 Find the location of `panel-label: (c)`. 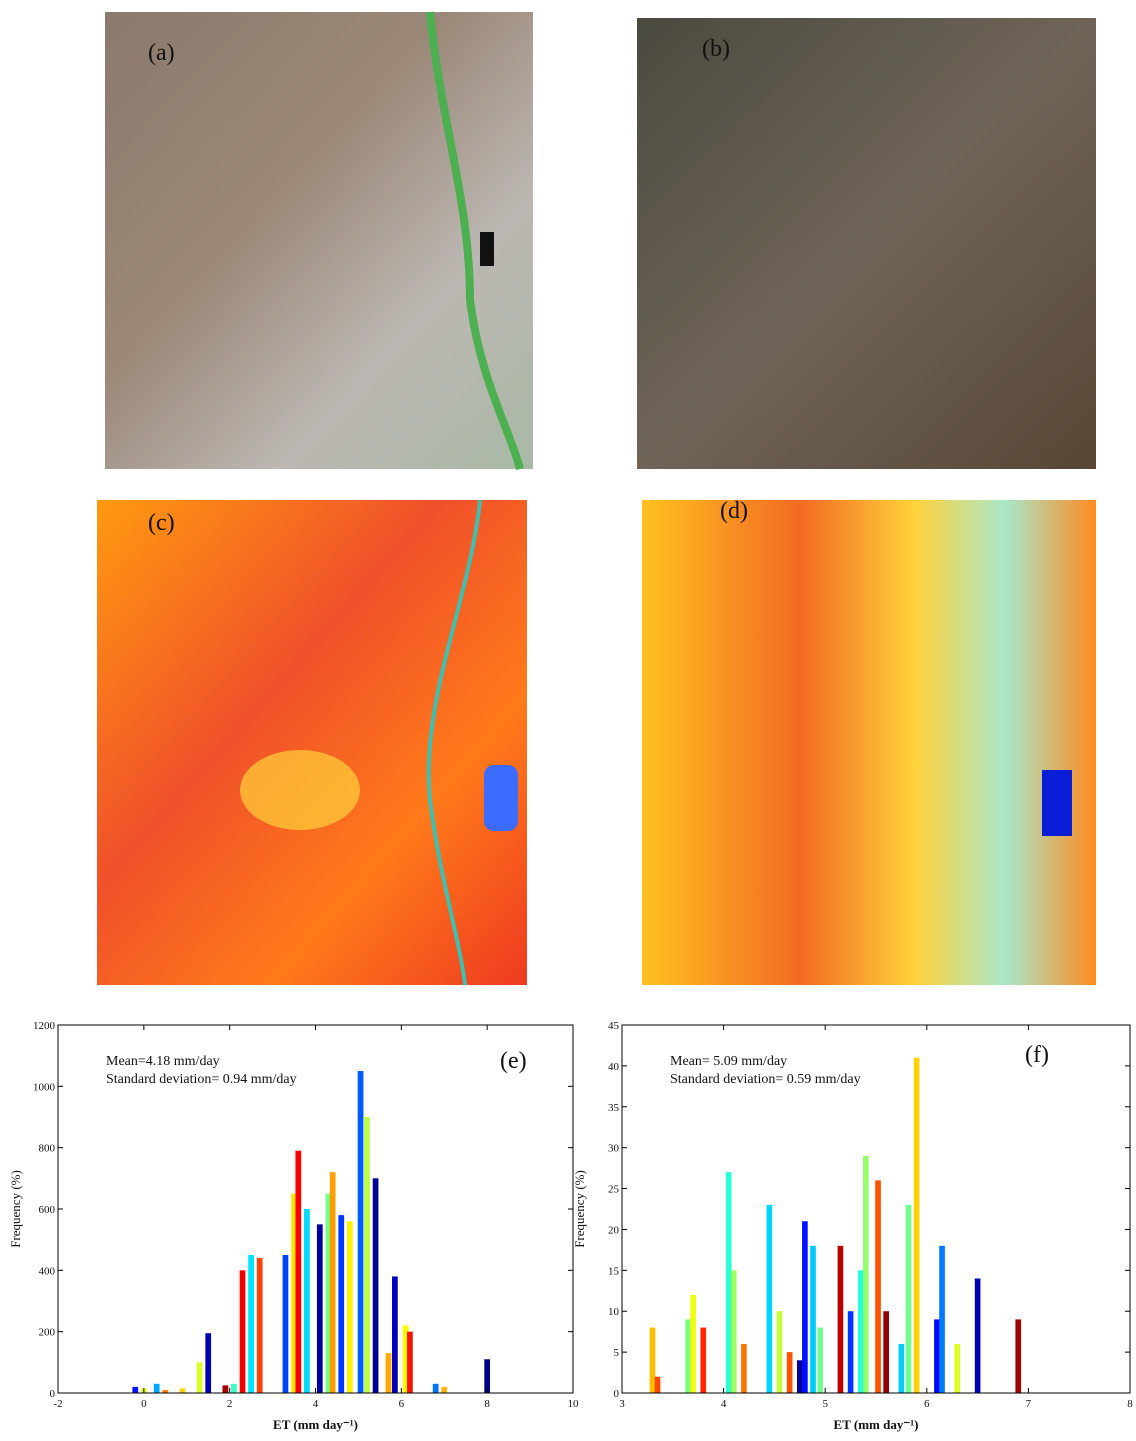

panel-label: (c) is located at coordinates (161, 523).